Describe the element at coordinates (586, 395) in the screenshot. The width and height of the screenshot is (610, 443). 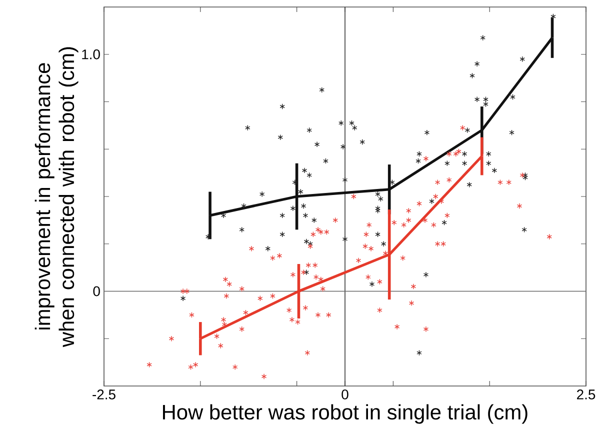
I see `x-tick-label: 2.5` at that location.